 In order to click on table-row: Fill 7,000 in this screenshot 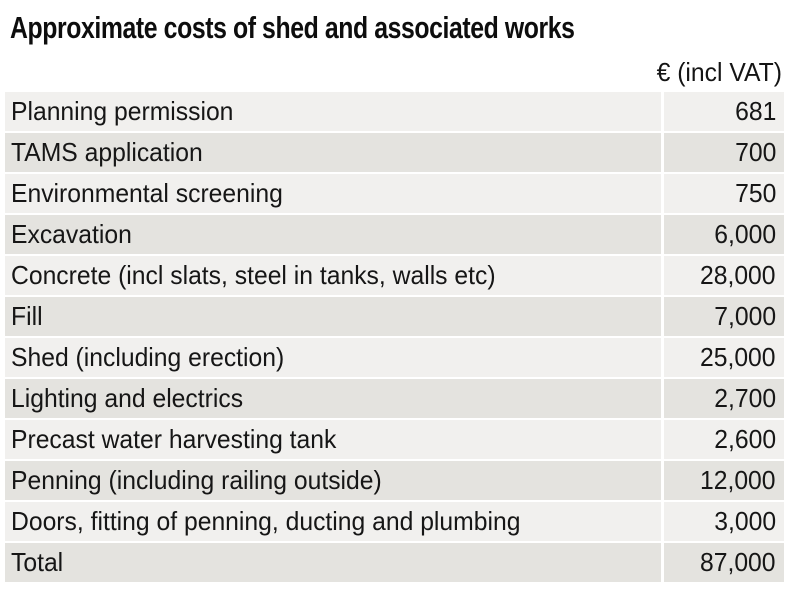, I will do `click(394, 316)`.